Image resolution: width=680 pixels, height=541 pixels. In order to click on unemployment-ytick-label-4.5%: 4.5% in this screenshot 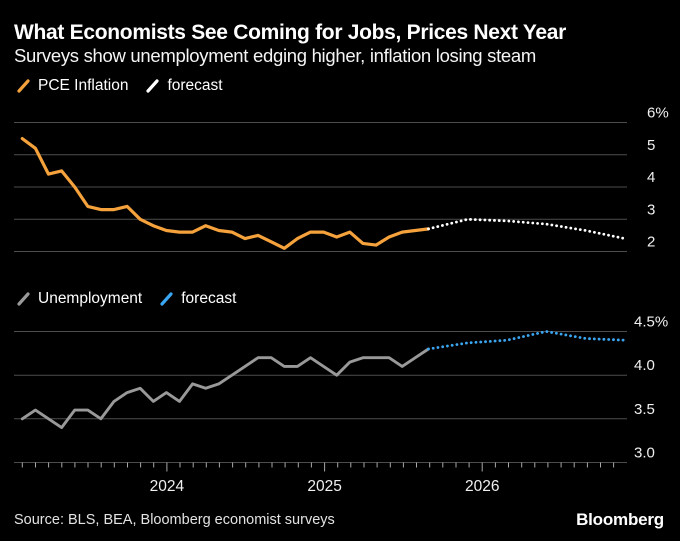, I will do `click(651, 322)`.